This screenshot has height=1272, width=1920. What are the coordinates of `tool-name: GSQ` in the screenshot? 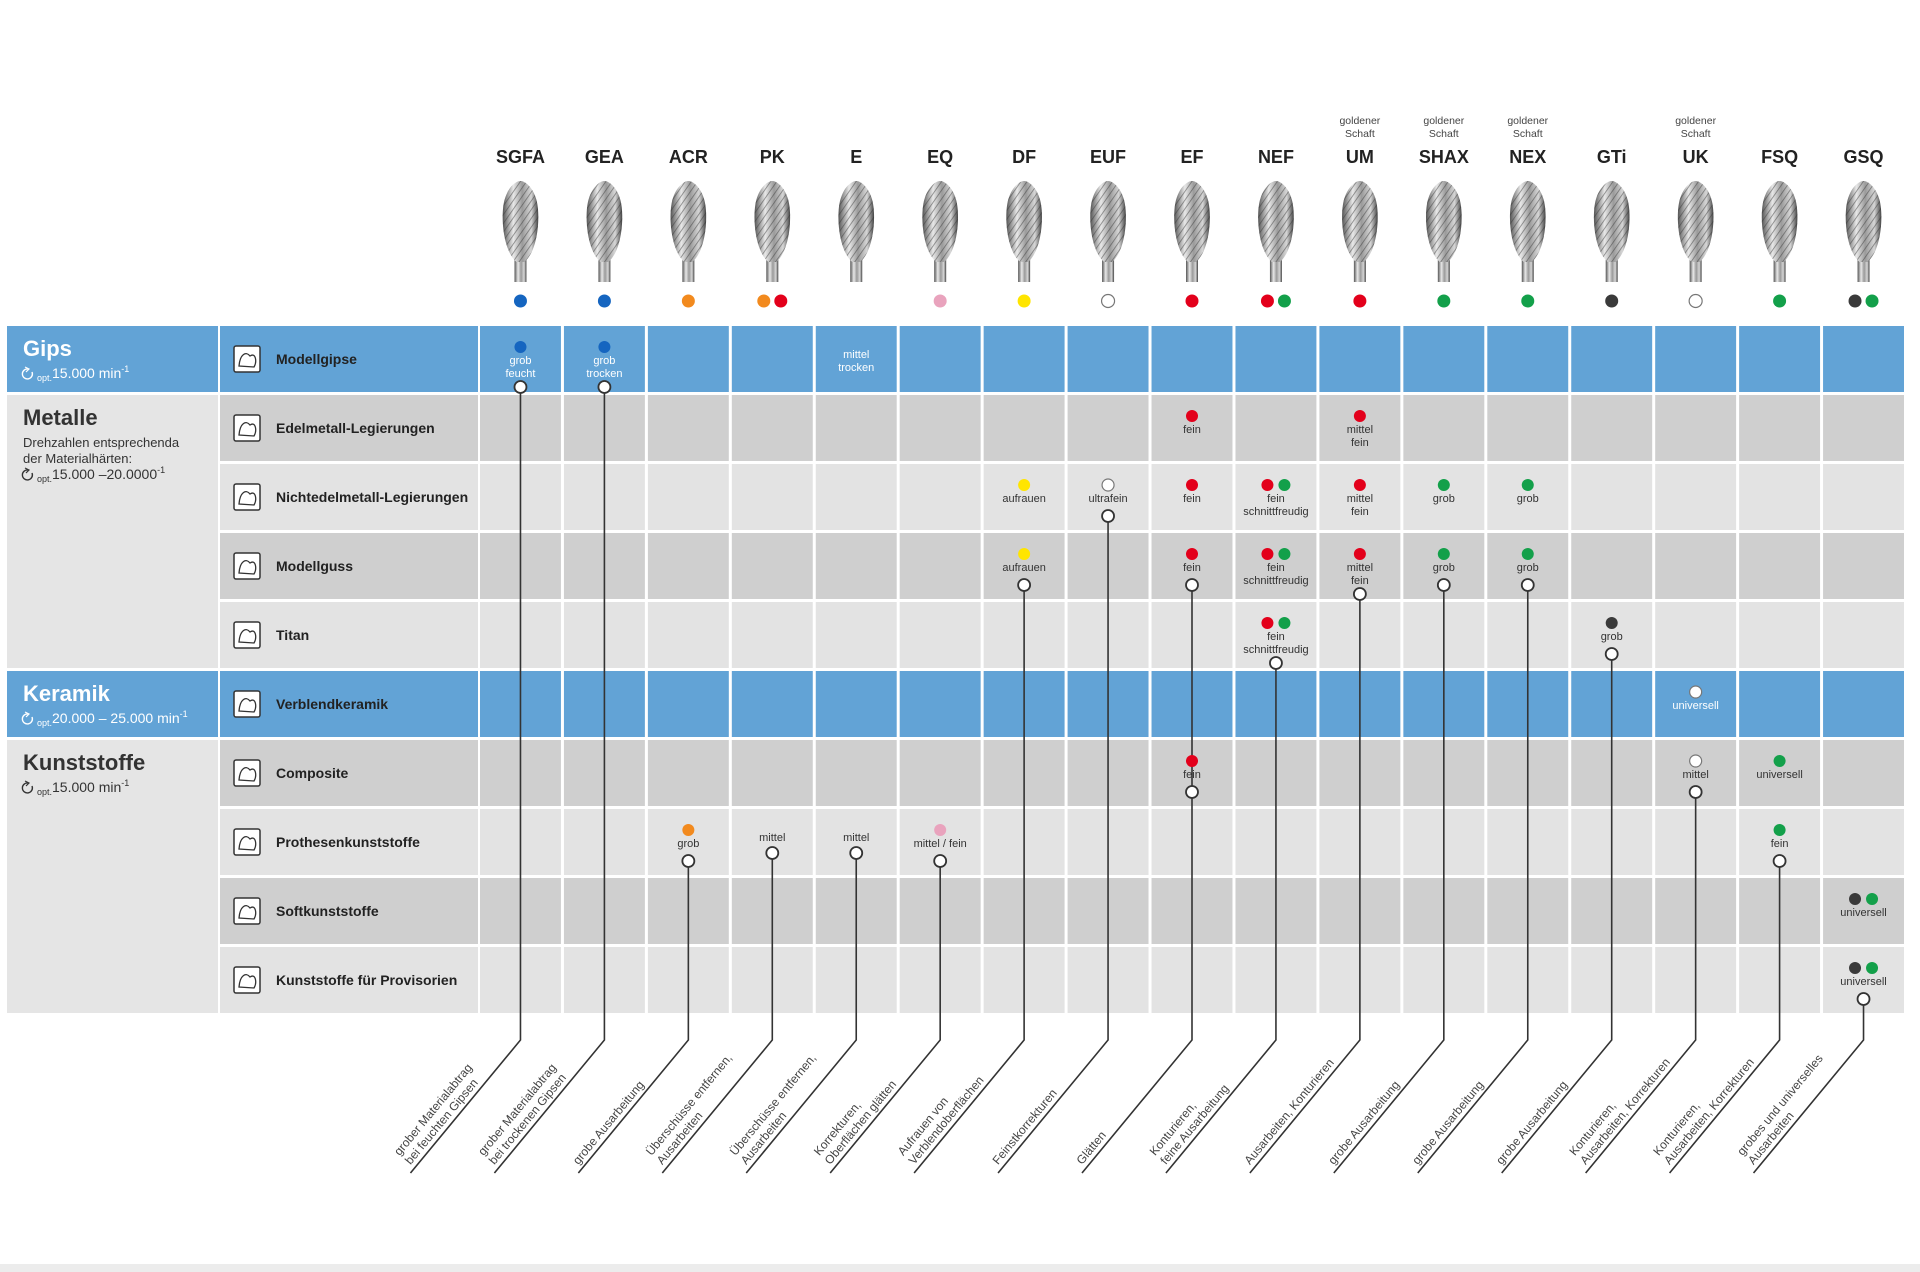 It's located at (1864, 157).